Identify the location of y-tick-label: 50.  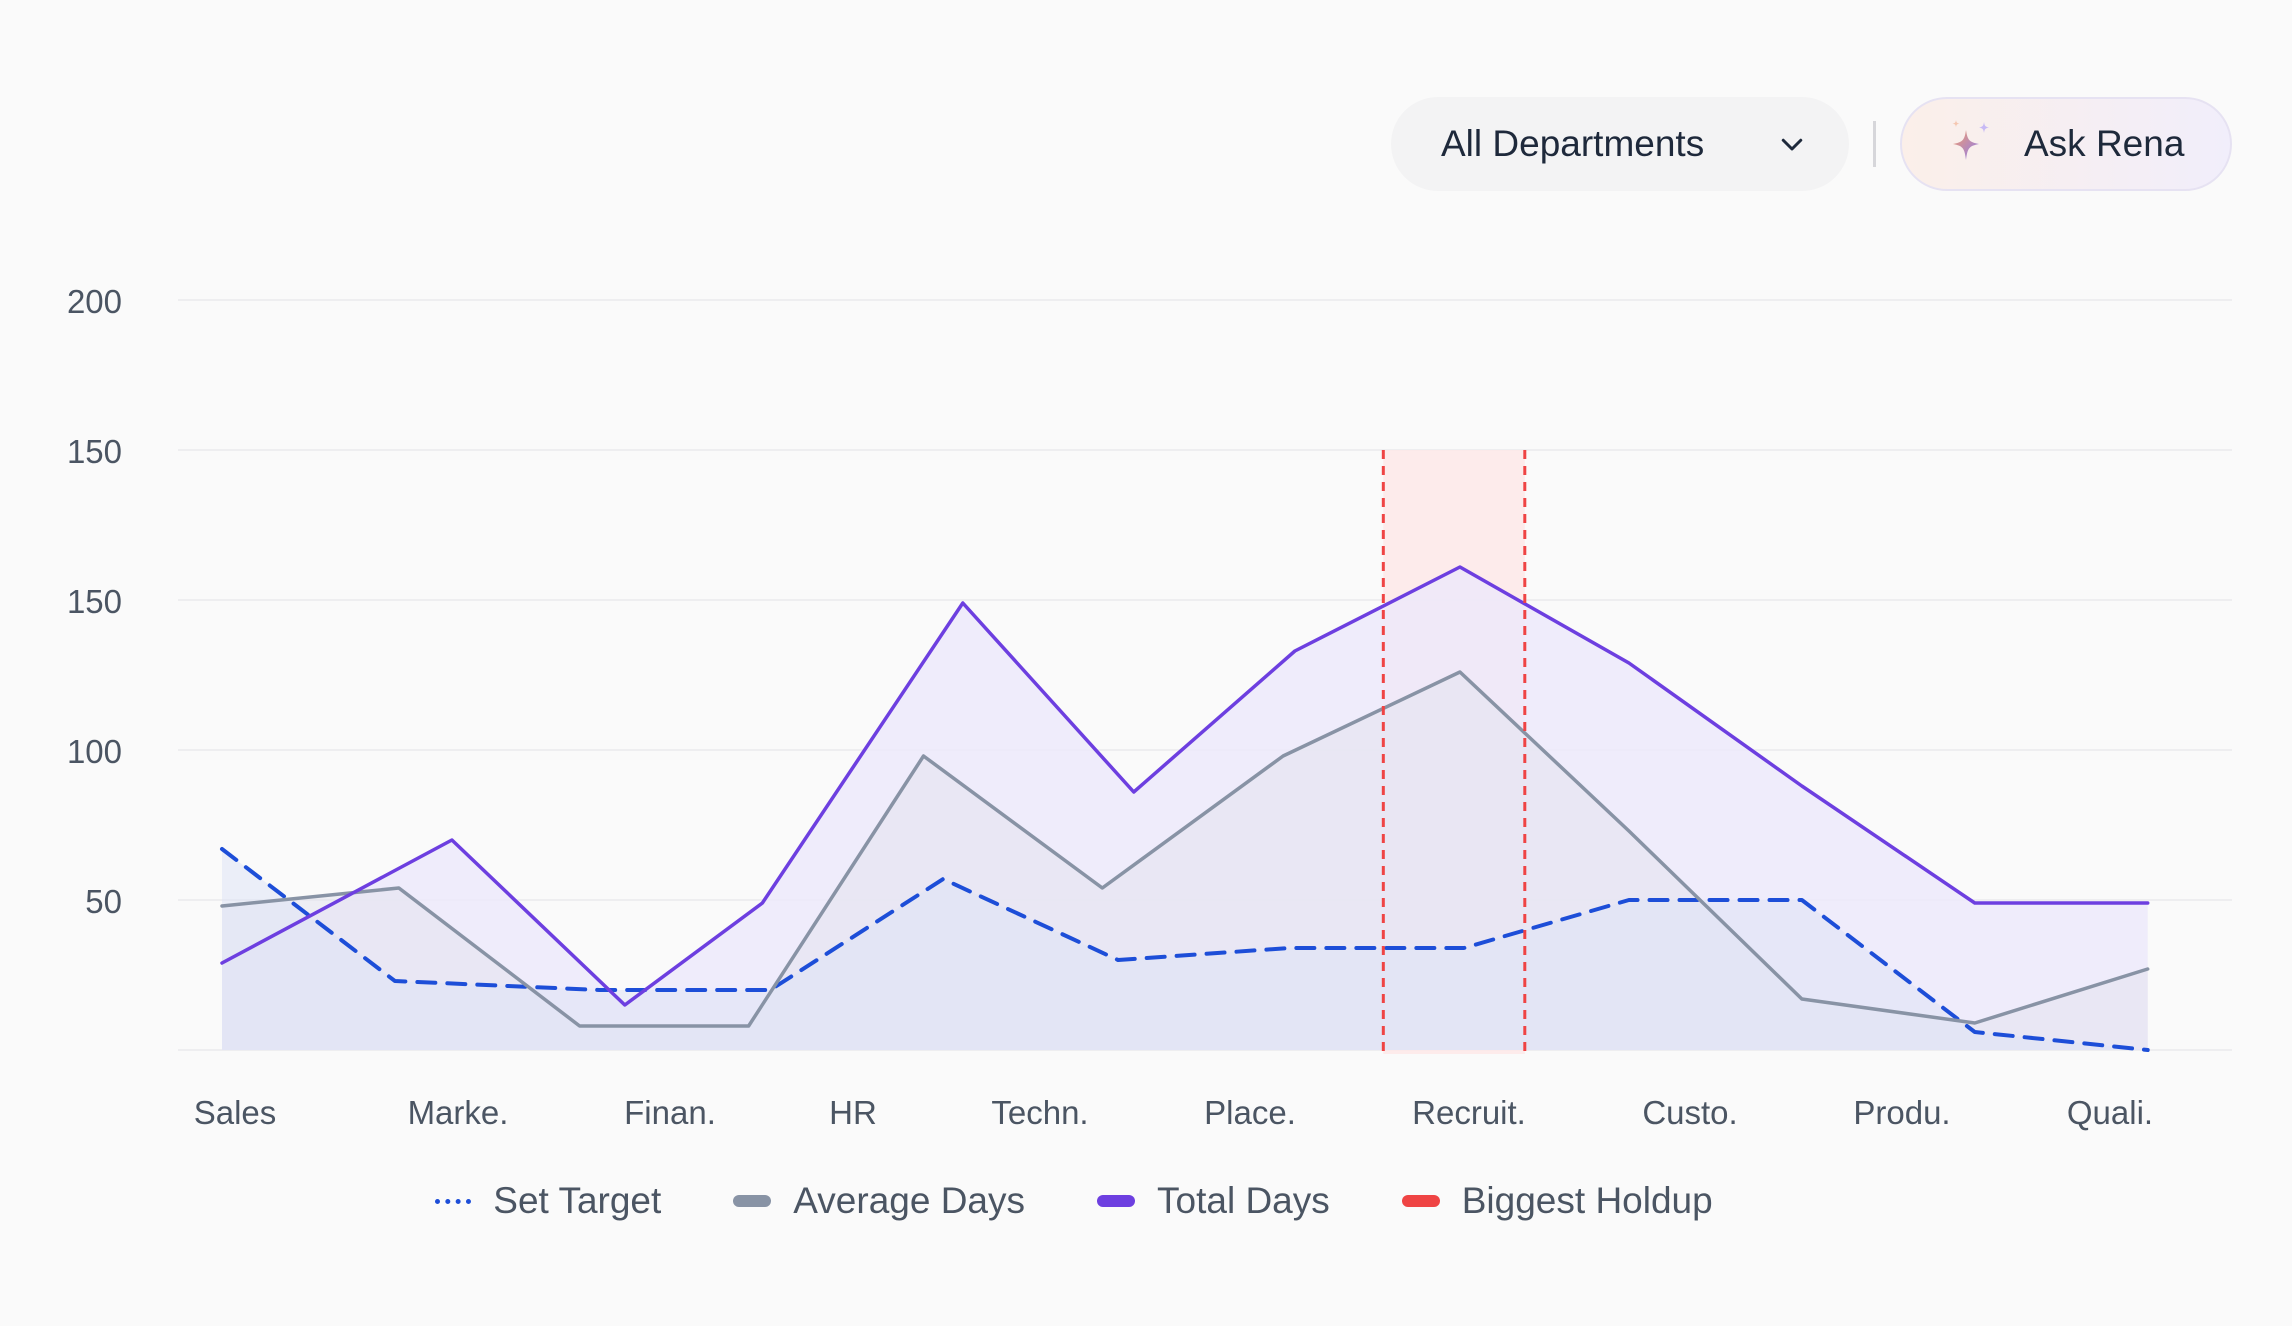
(103, 901).